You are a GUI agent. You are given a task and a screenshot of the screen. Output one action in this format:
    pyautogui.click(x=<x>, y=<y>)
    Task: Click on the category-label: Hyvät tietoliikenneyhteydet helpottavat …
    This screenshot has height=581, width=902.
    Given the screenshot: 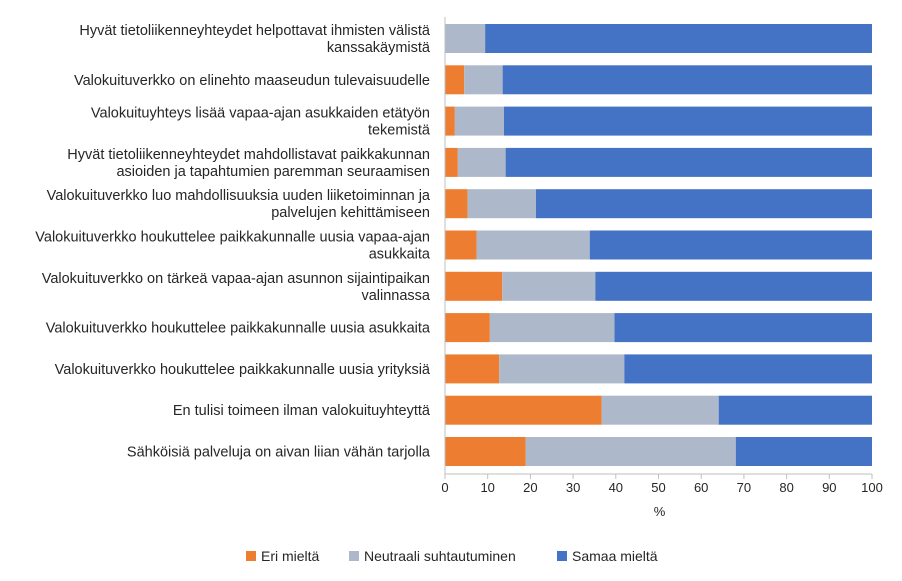 What is the action you would take?
    pyautogui.click(x=255, y=39)
    